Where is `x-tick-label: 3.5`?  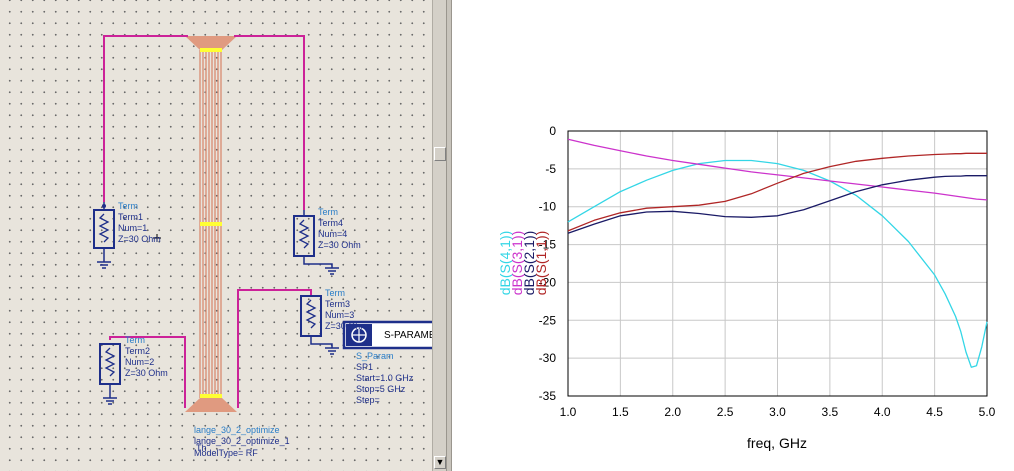
x-tick-label: 3.5 is located at coordinates (830, 412).